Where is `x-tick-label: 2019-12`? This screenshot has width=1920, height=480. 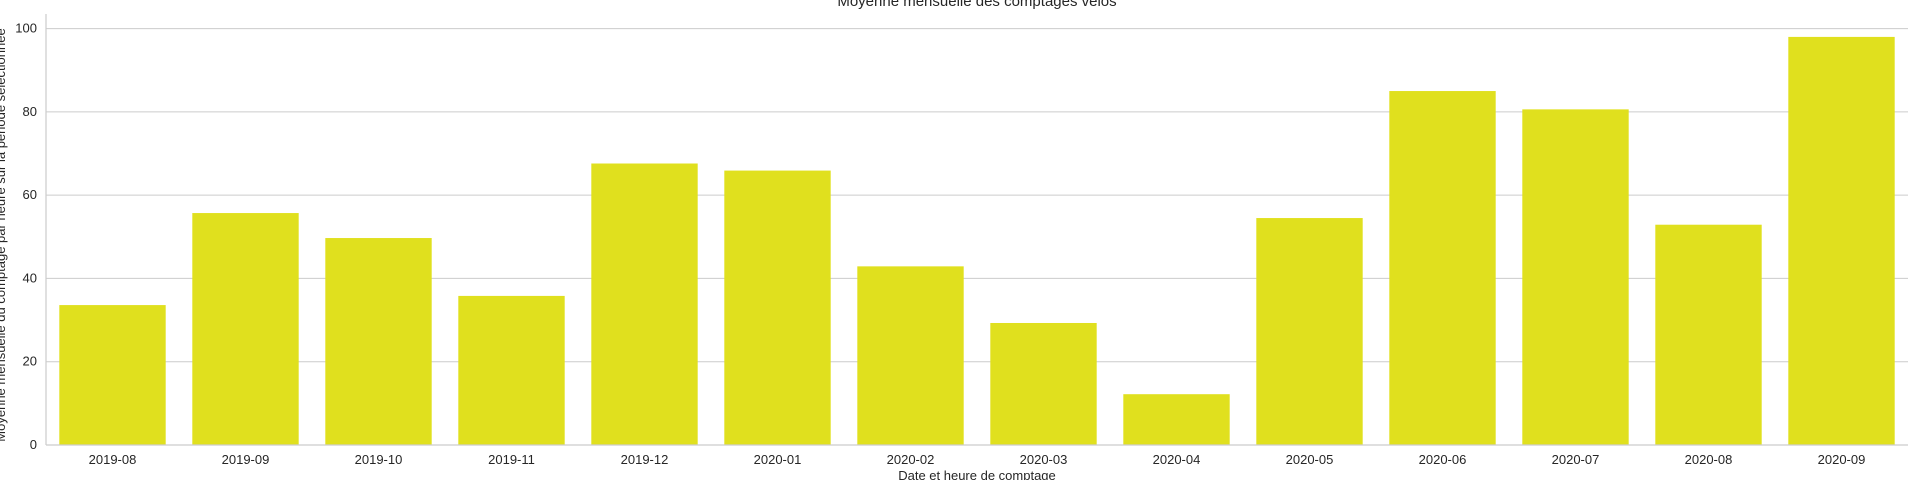
x-tick-label: 2019-12 is located at coordinates (645, 459).